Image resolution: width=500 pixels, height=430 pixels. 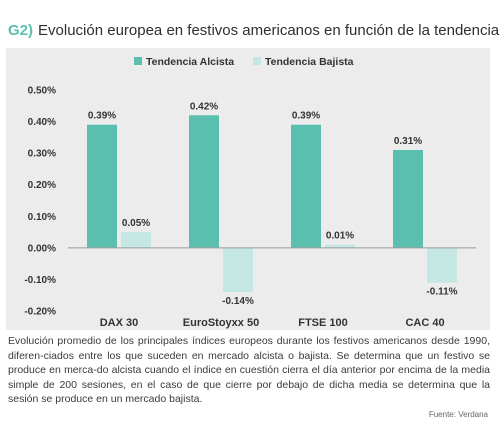 I want to click on x-tick-label: FTSE 100, so click(x=323, y=323).